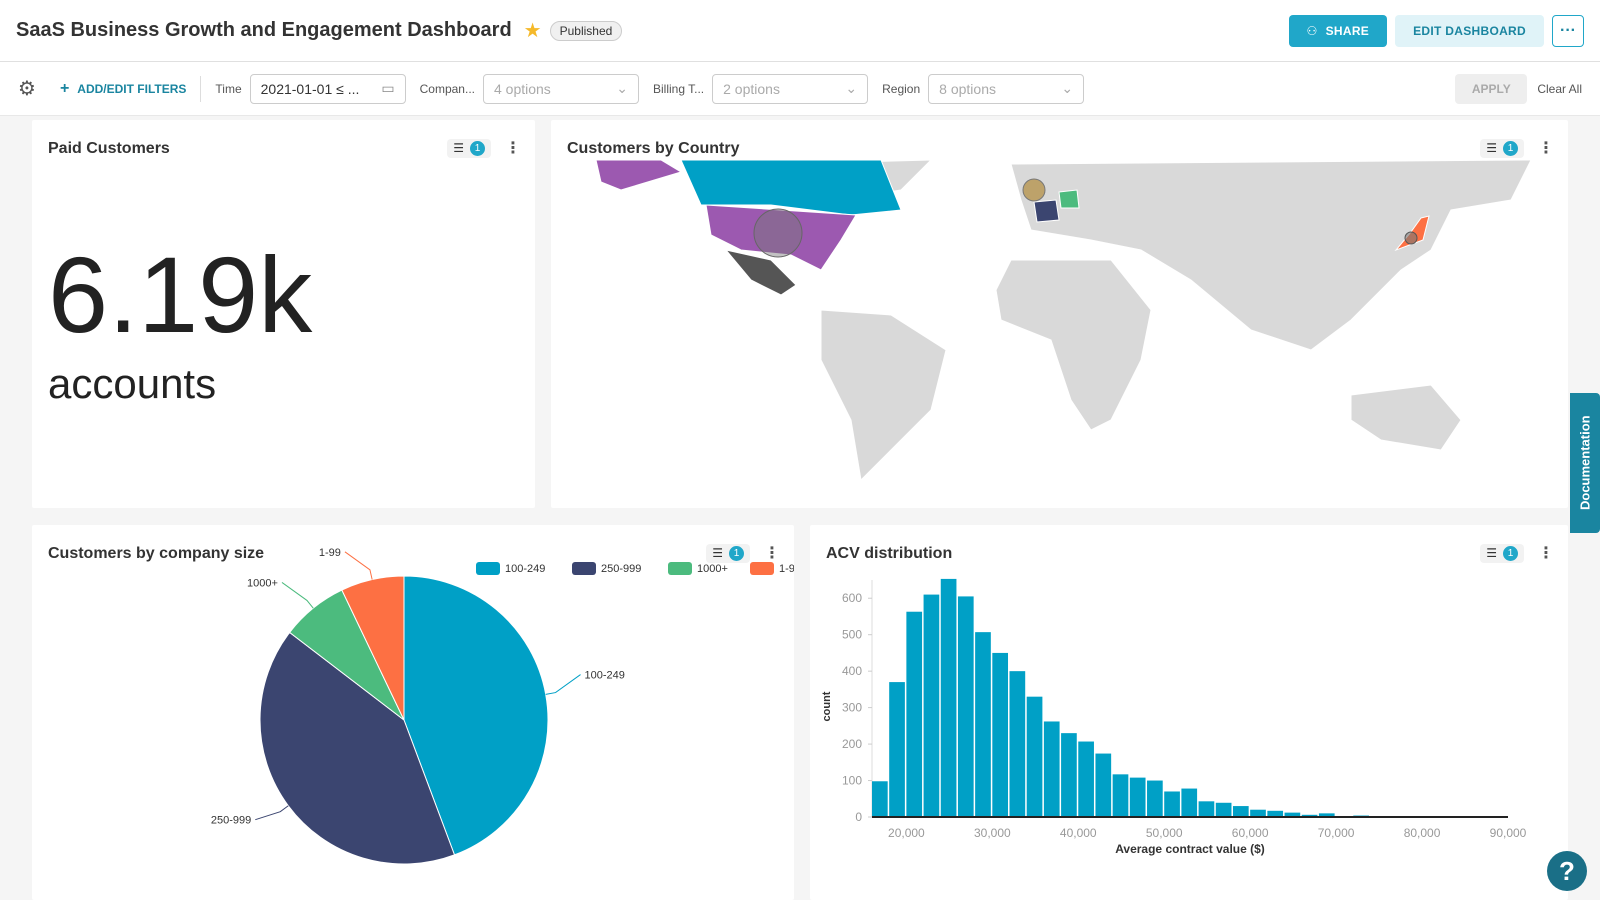 Image resolution: width=1600 pixels, height=900 pixels. Describe the element at coordinates (712, 569) in the screenshot. I see `legend-label: 1000+` at that location.